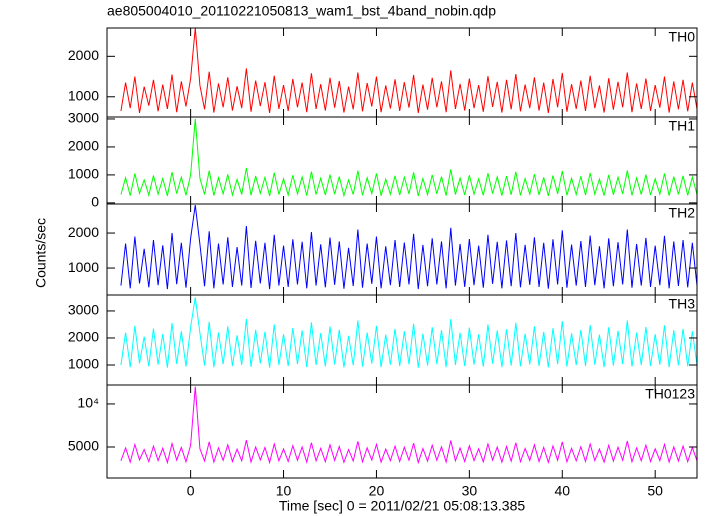 The width and height of the screenshot is (717, 516). What do you see at coordinates (655, 491) in the screenshot?
I see `x-tick-label: 50` at bounding box center [655, 491].